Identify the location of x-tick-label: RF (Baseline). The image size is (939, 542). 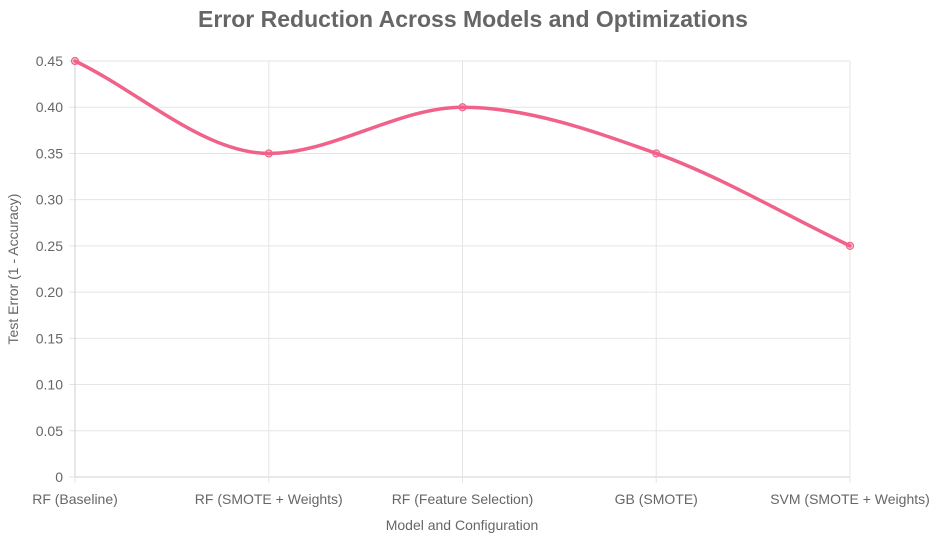
(75, 499).